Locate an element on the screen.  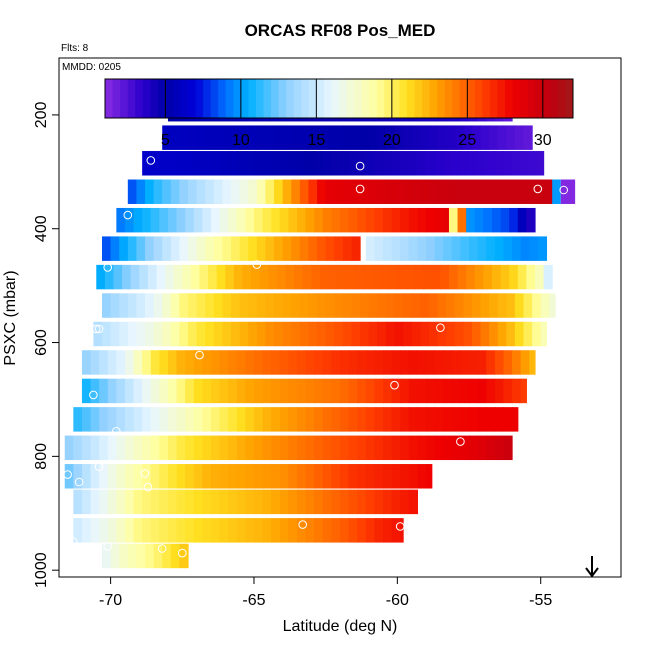
y-tick-label: 400 is located at coordinates (41, 228).